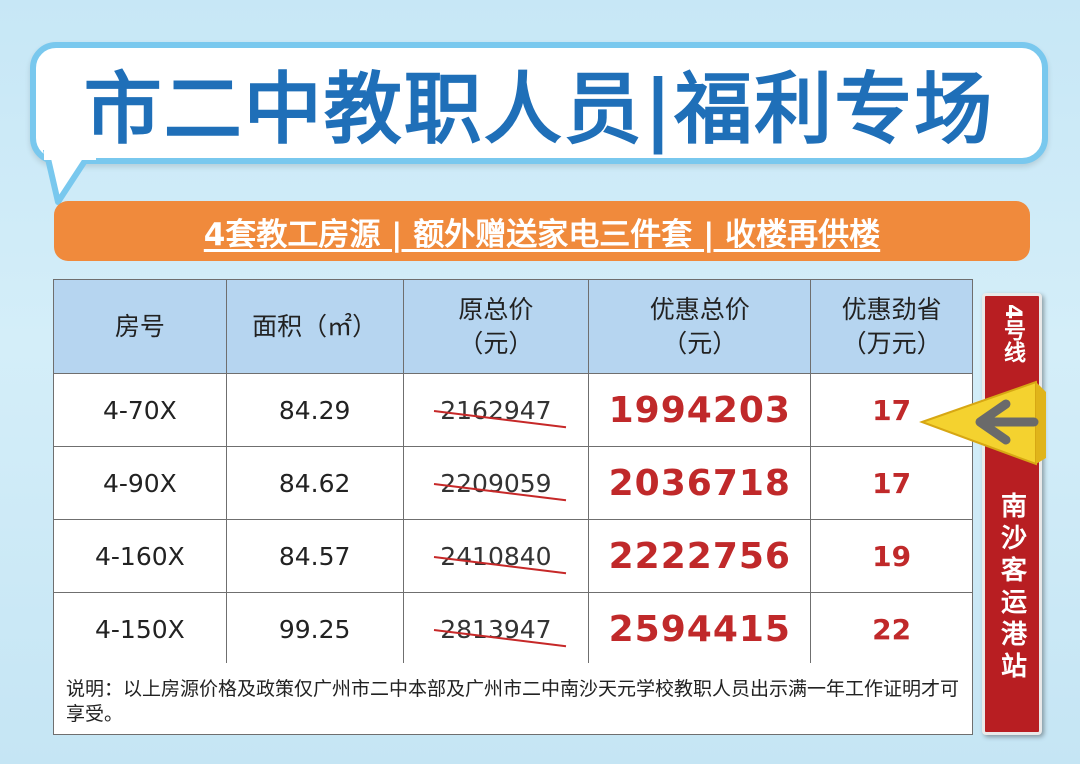 The image size is (1080, 764). I want to click on saving-value: 19, so click(891, 556).